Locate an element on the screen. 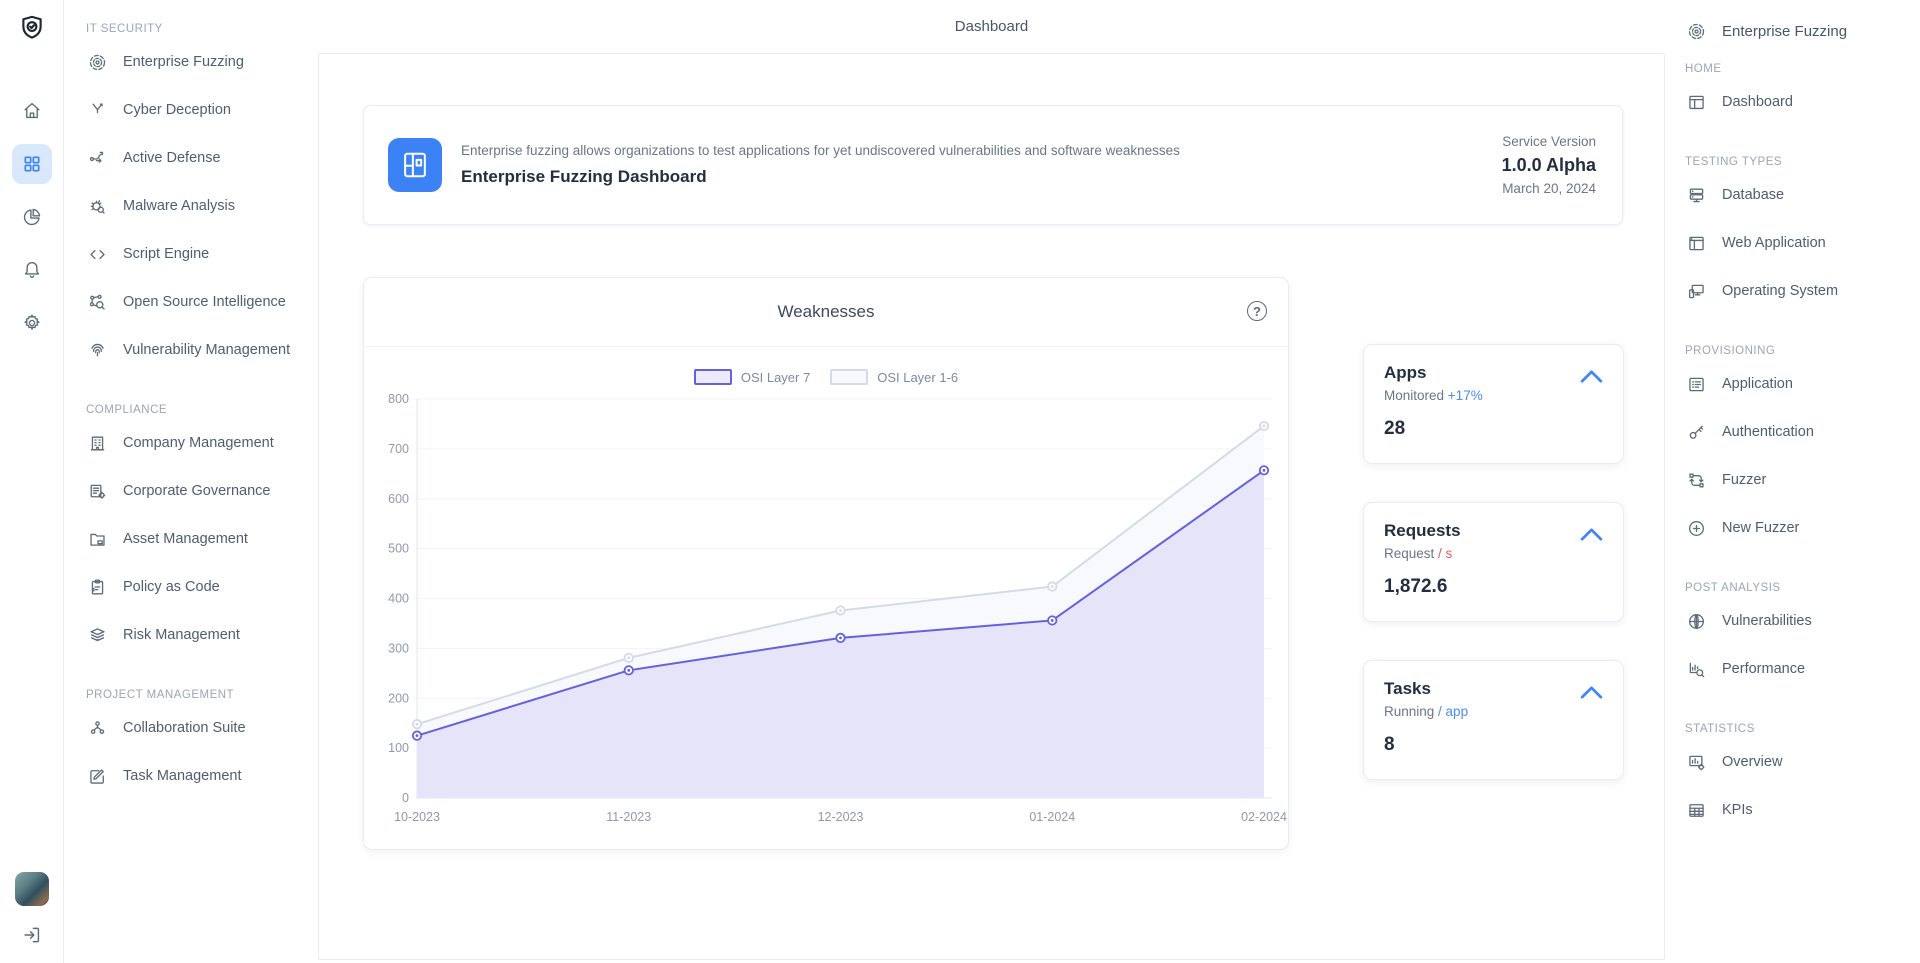 The width and height of the screenshot is (1920, 963). stat-value: 28 is located at coordinates (1395, 428).